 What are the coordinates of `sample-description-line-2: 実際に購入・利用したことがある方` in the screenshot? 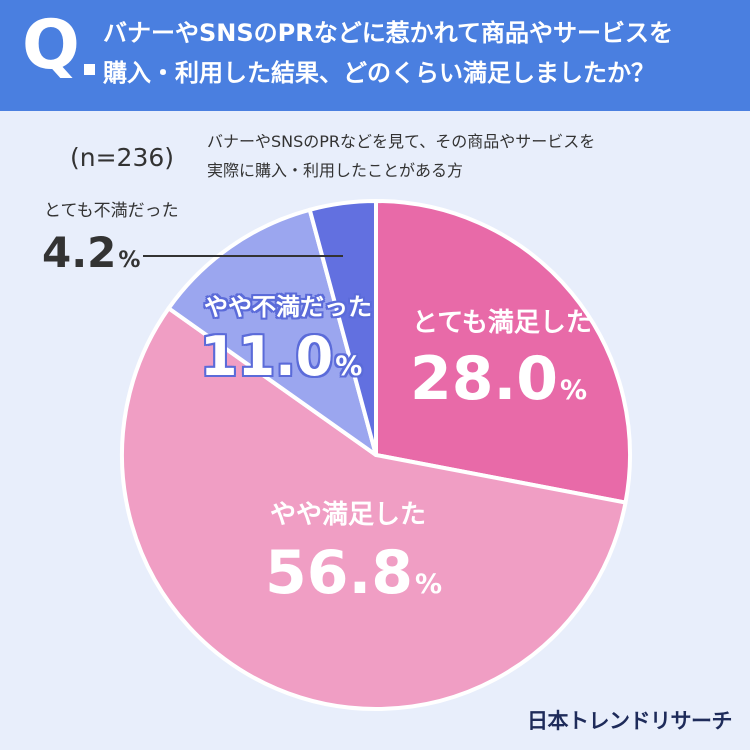 It's located at (335, 170).